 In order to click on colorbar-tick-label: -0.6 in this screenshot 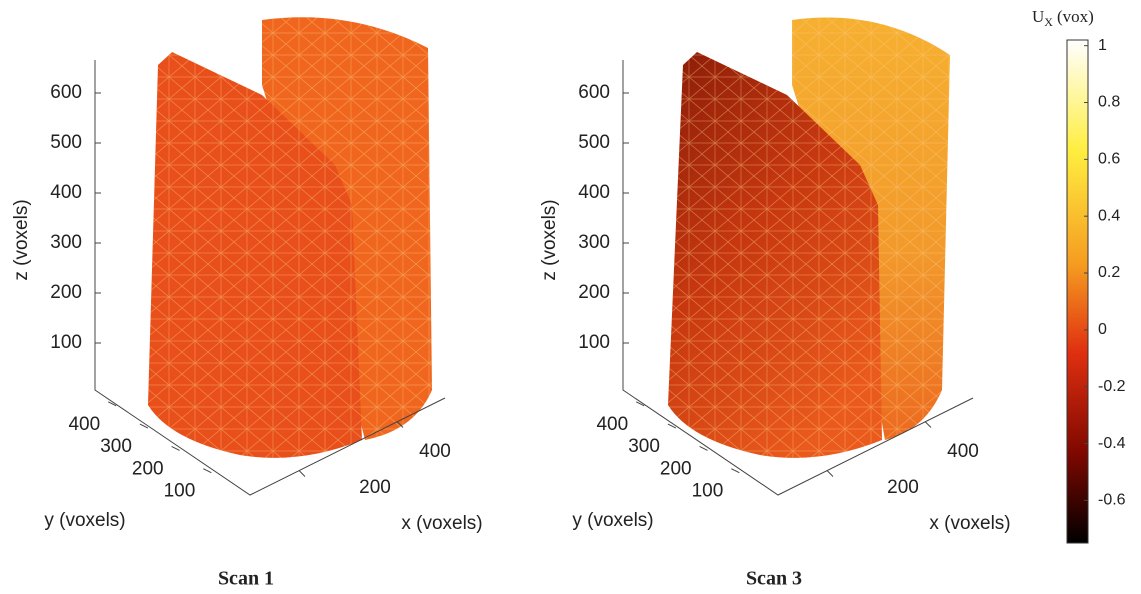, I will do `click(1112, 500)`.